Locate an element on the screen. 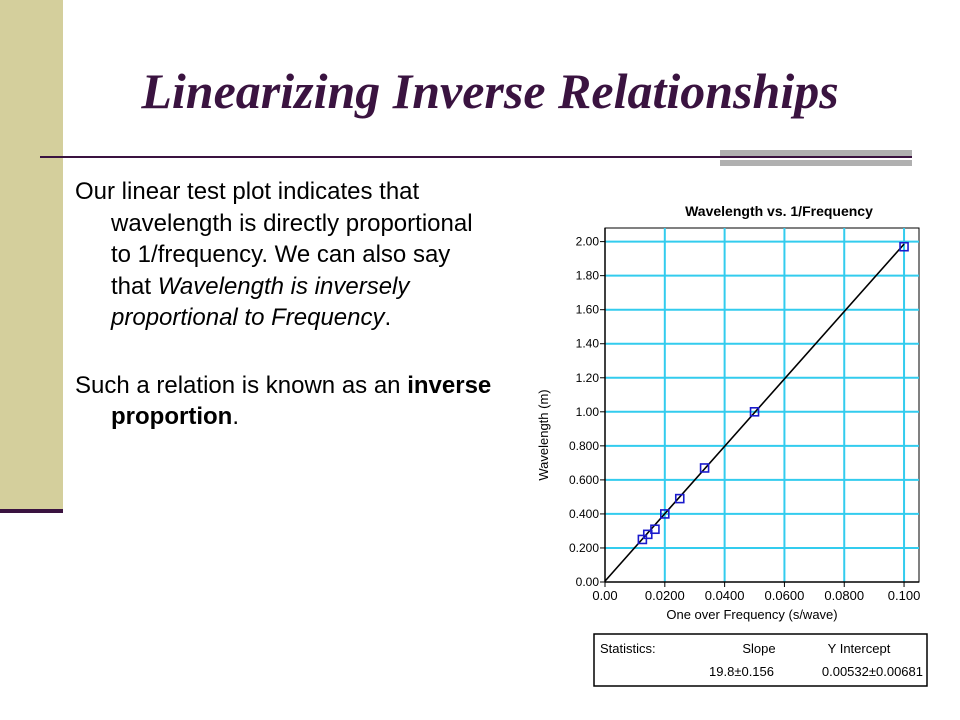  accent-bar-top is located at coordinates (816, 153).